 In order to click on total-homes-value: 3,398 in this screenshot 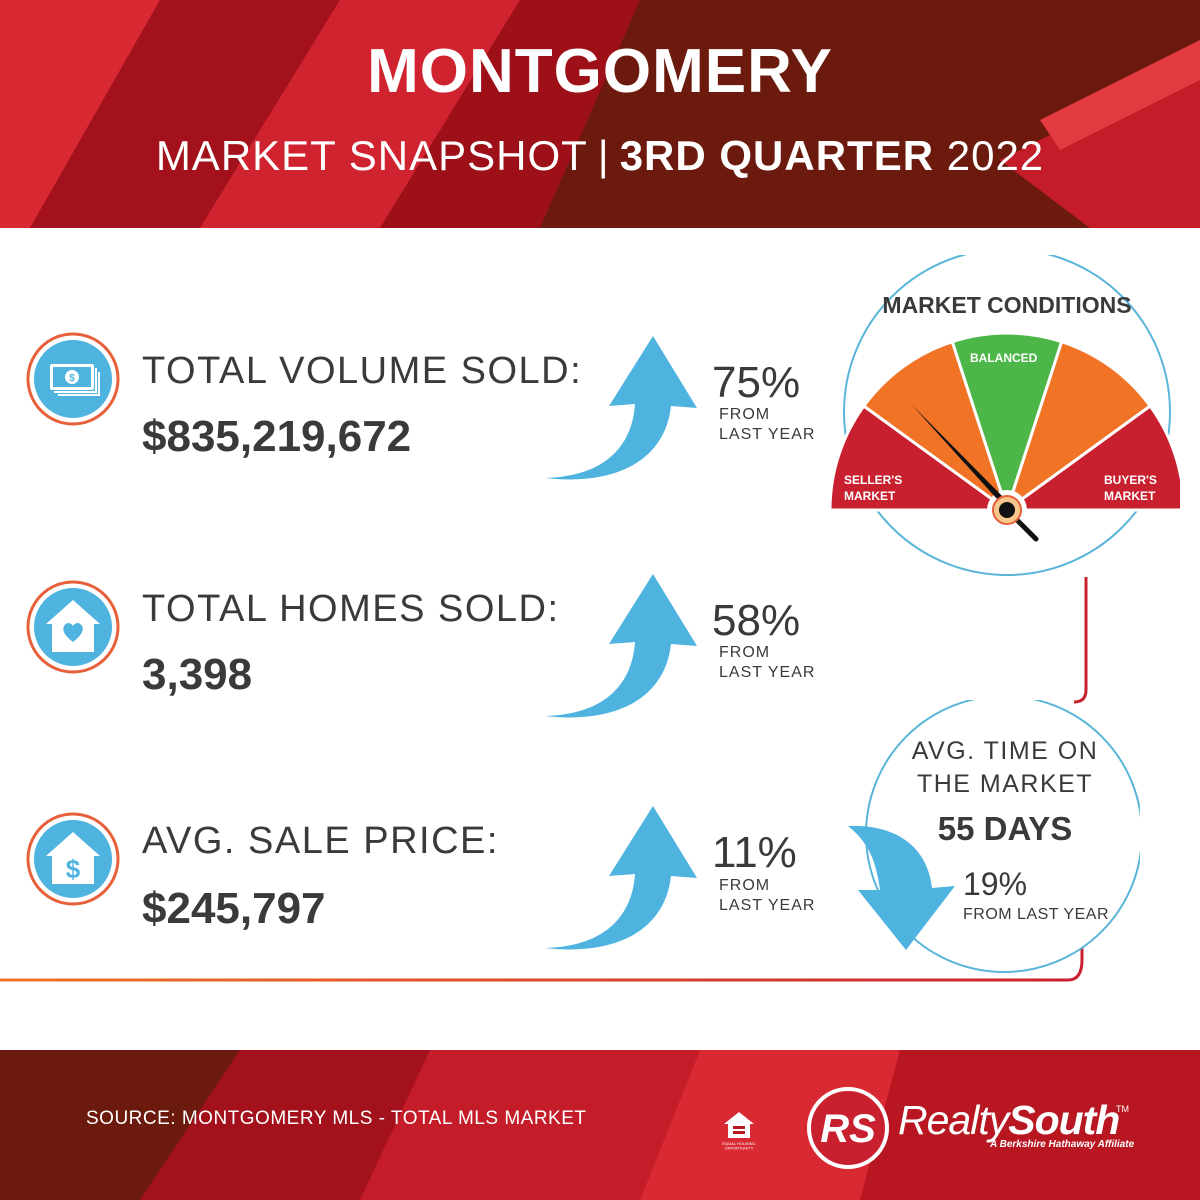, I will do `click(197, 674)`.